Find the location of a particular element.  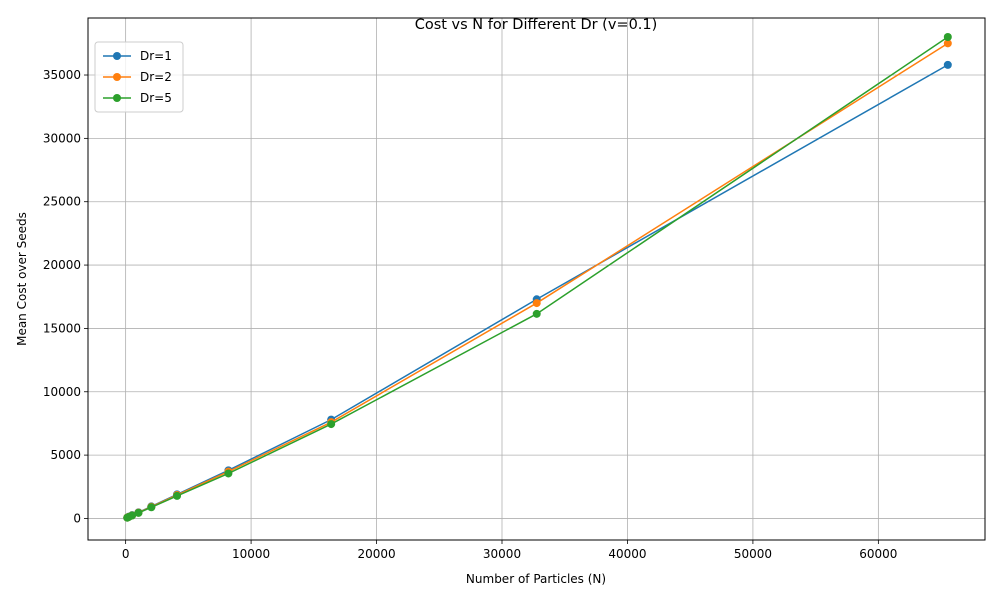

x-tick-label: 0 is located at coordinates (126, 554).